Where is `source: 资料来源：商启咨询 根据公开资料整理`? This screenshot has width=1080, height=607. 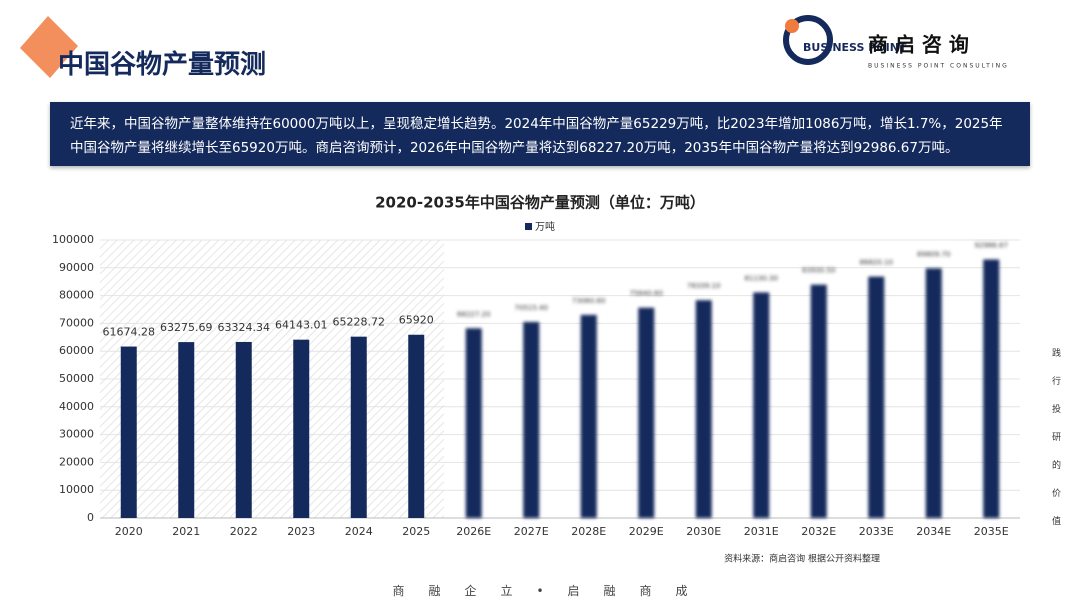
source: 资料来源：商启咨询 根据公开资料整理 is located at coordinates (802, 559).